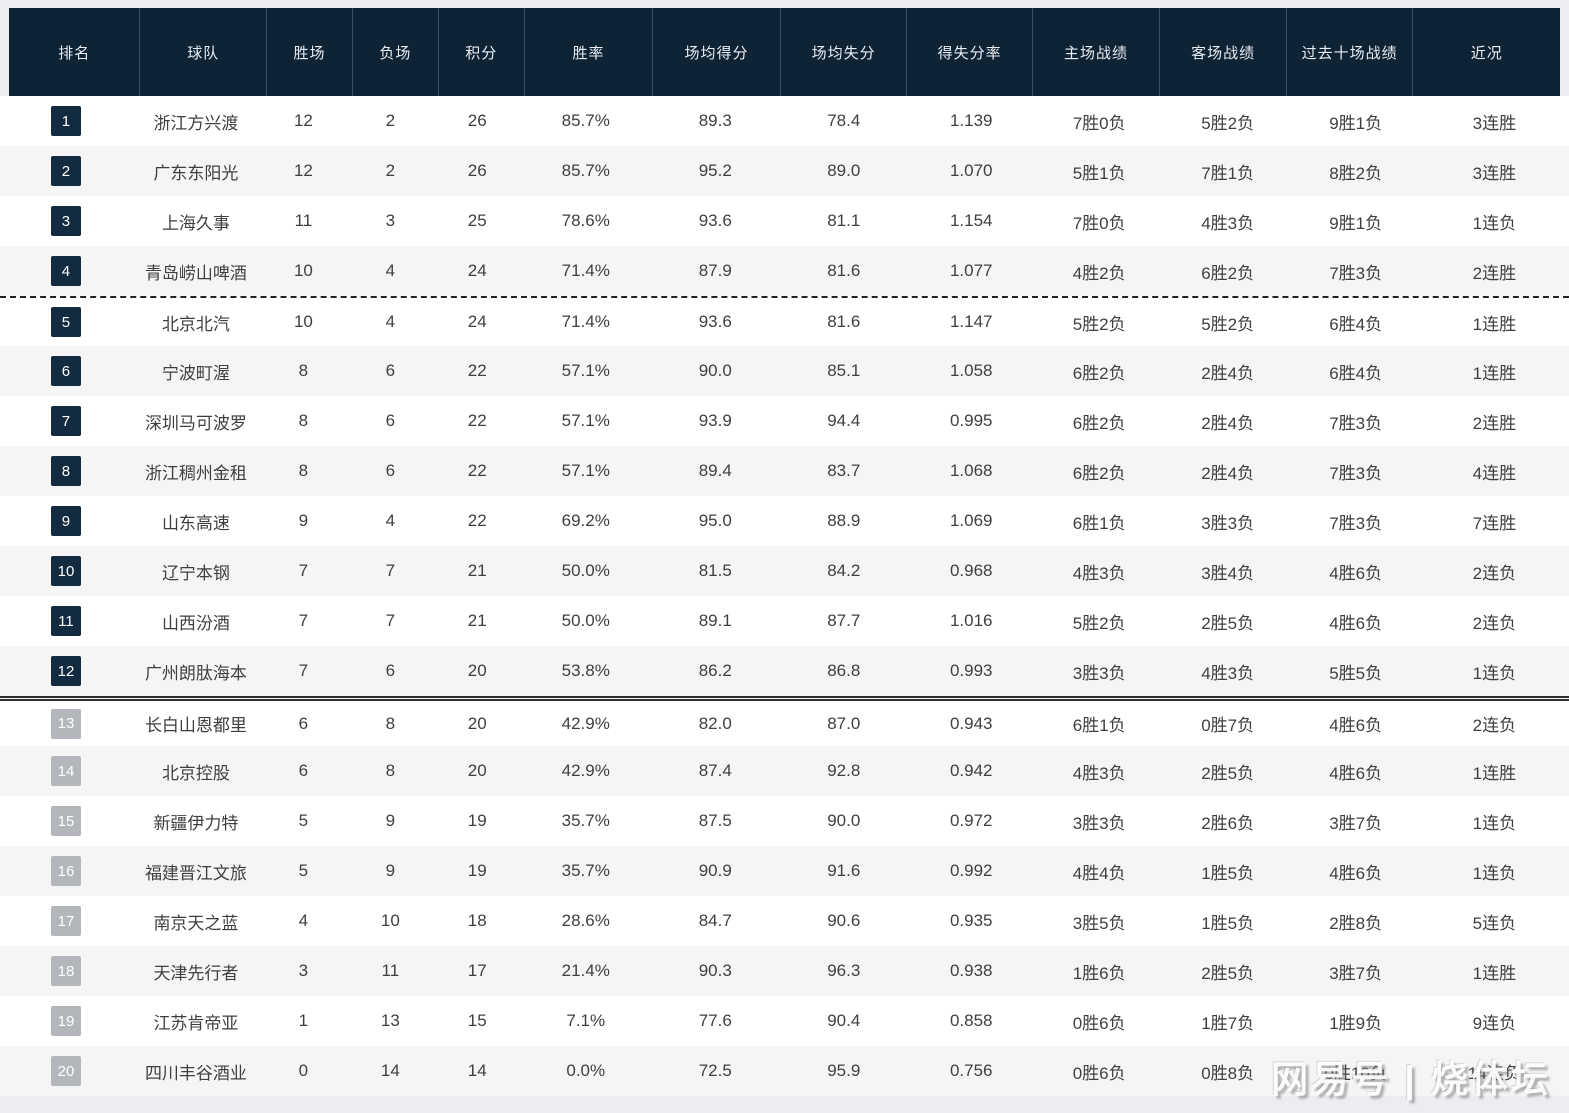 The width and height of the screenshot is (1569, 1113). Describe the element at coordinates (1356, 373) in the screenshot. I see `cell-last10: 6胜4负` at that location.